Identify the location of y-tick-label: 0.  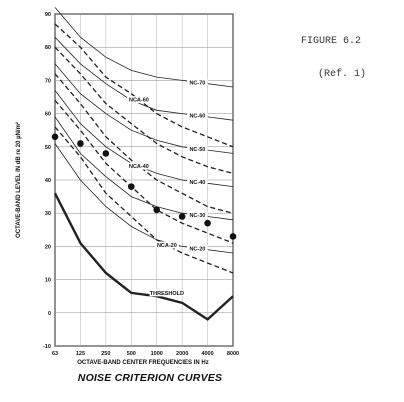
(49, 314).